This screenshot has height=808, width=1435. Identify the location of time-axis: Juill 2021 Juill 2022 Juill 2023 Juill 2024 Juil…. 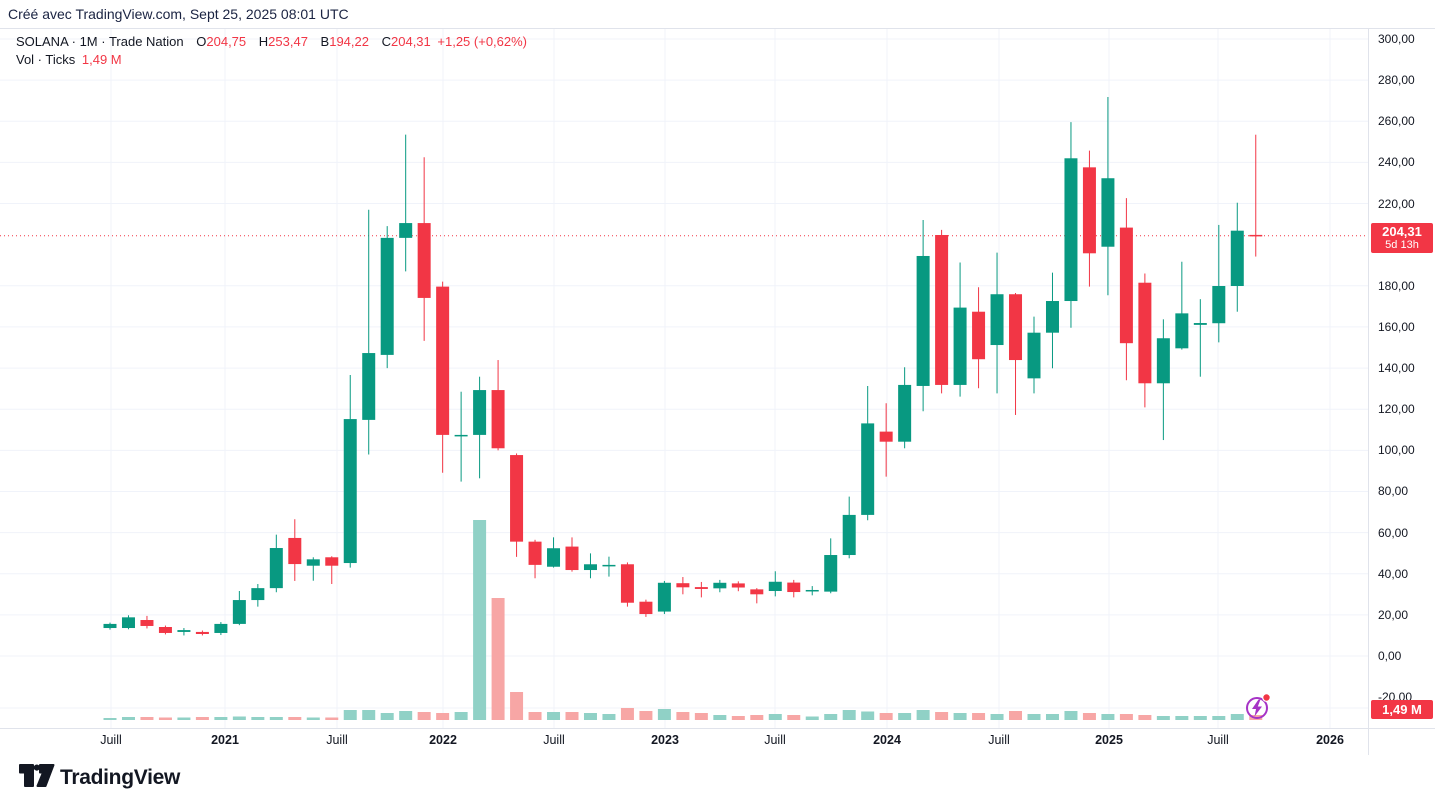
(717, 744).